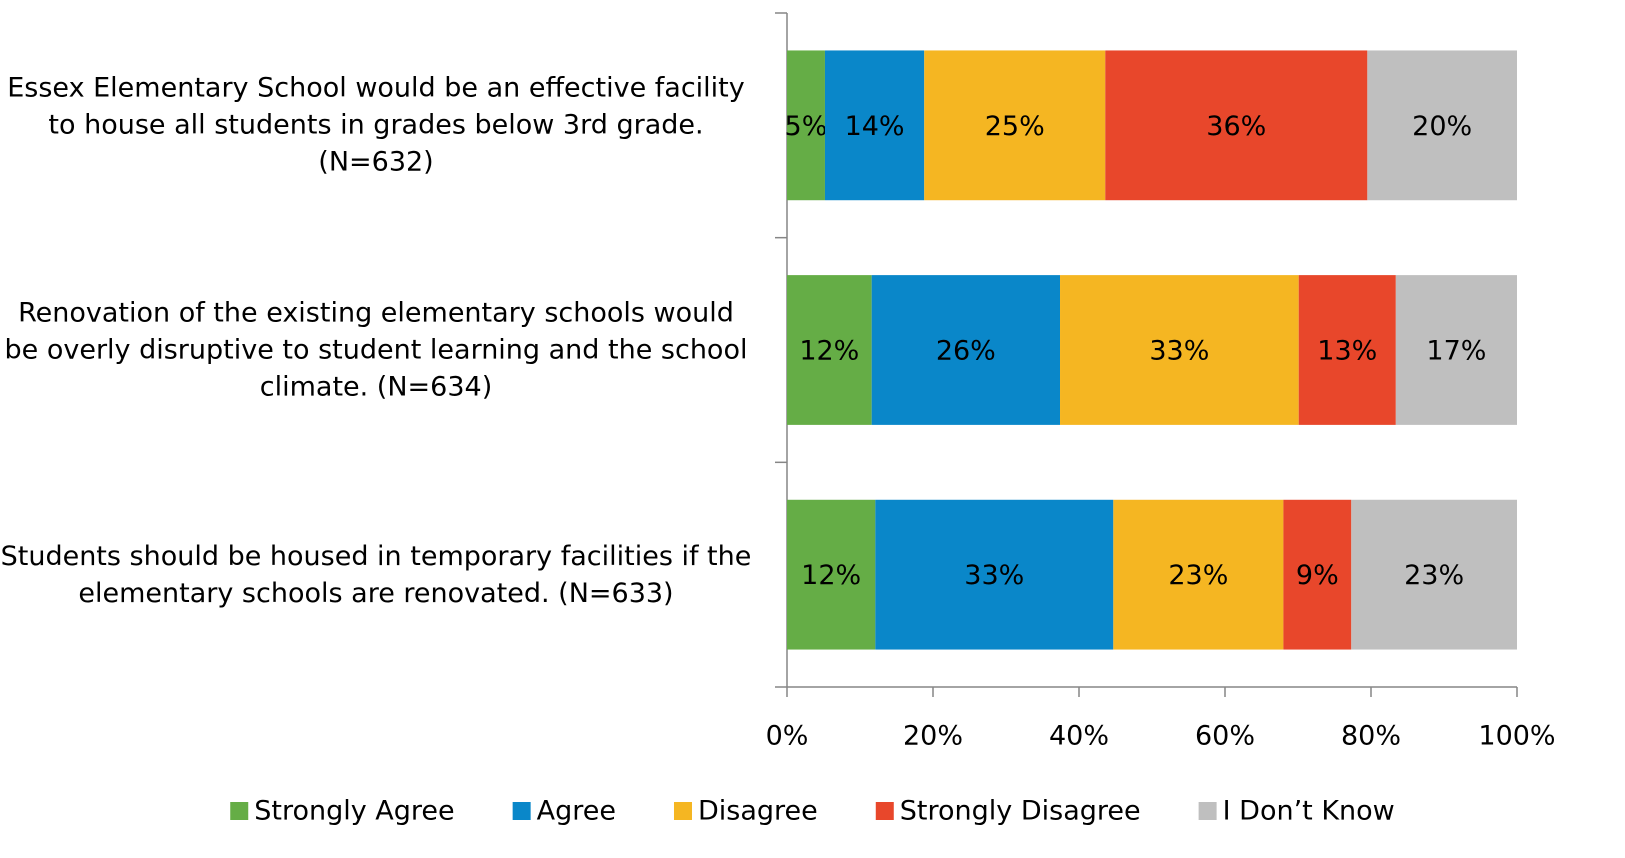 Image resolution: width=1625 pixels, height=858 pixels. I want to click on x-tick-label: 80%, so click(1371, 736).